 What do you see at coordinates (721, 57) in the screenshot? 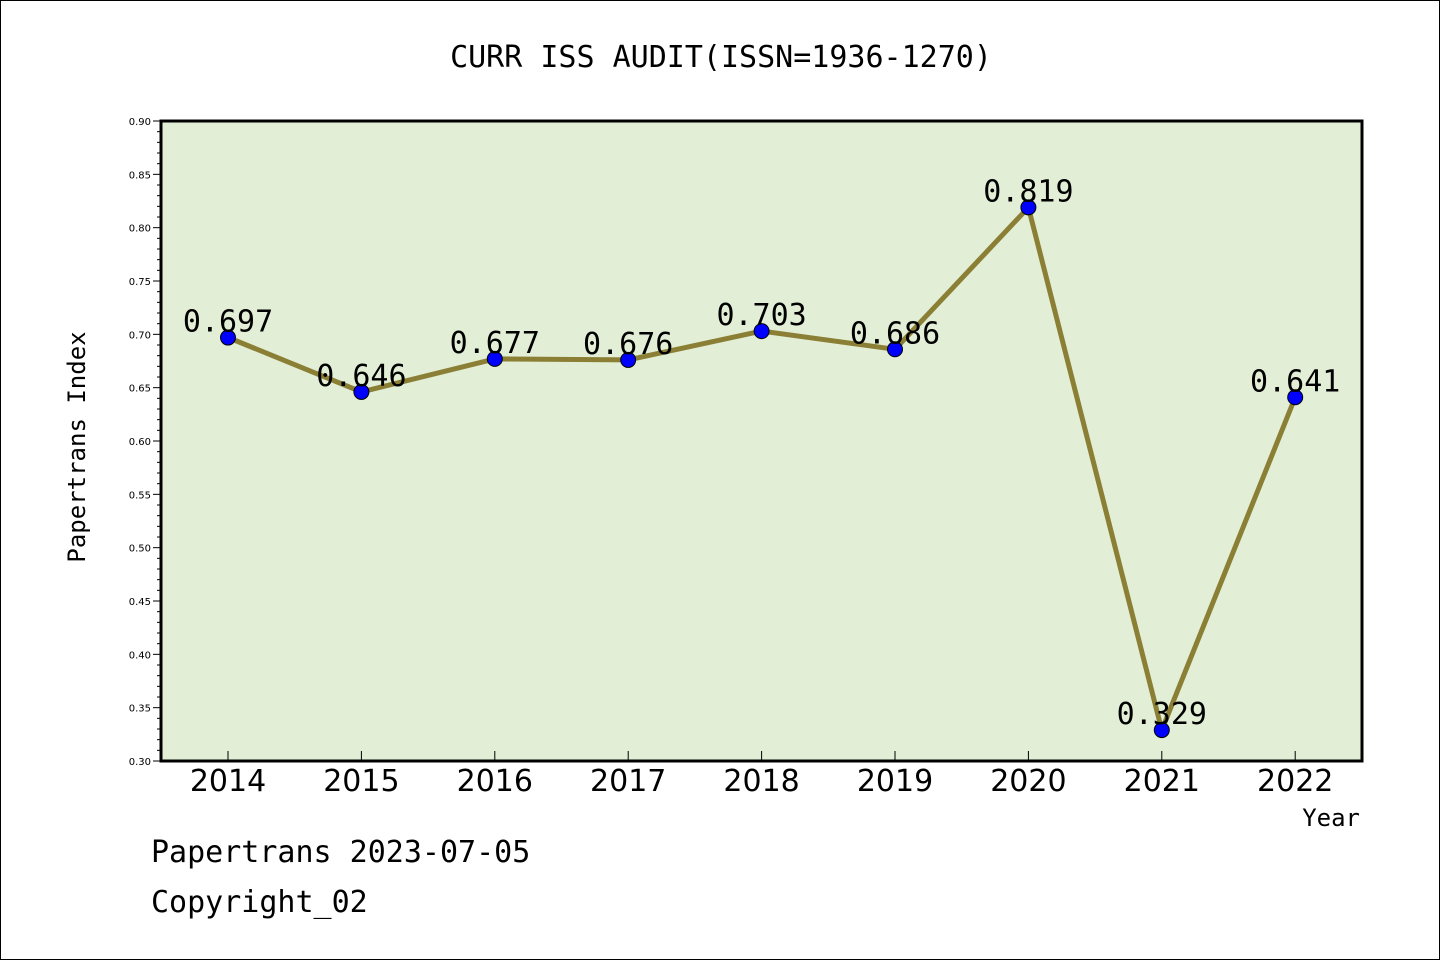
I see `chart-title: CURR ISS AUDIT(ISSN=1936-1270)` at bounding box center [721, 57].